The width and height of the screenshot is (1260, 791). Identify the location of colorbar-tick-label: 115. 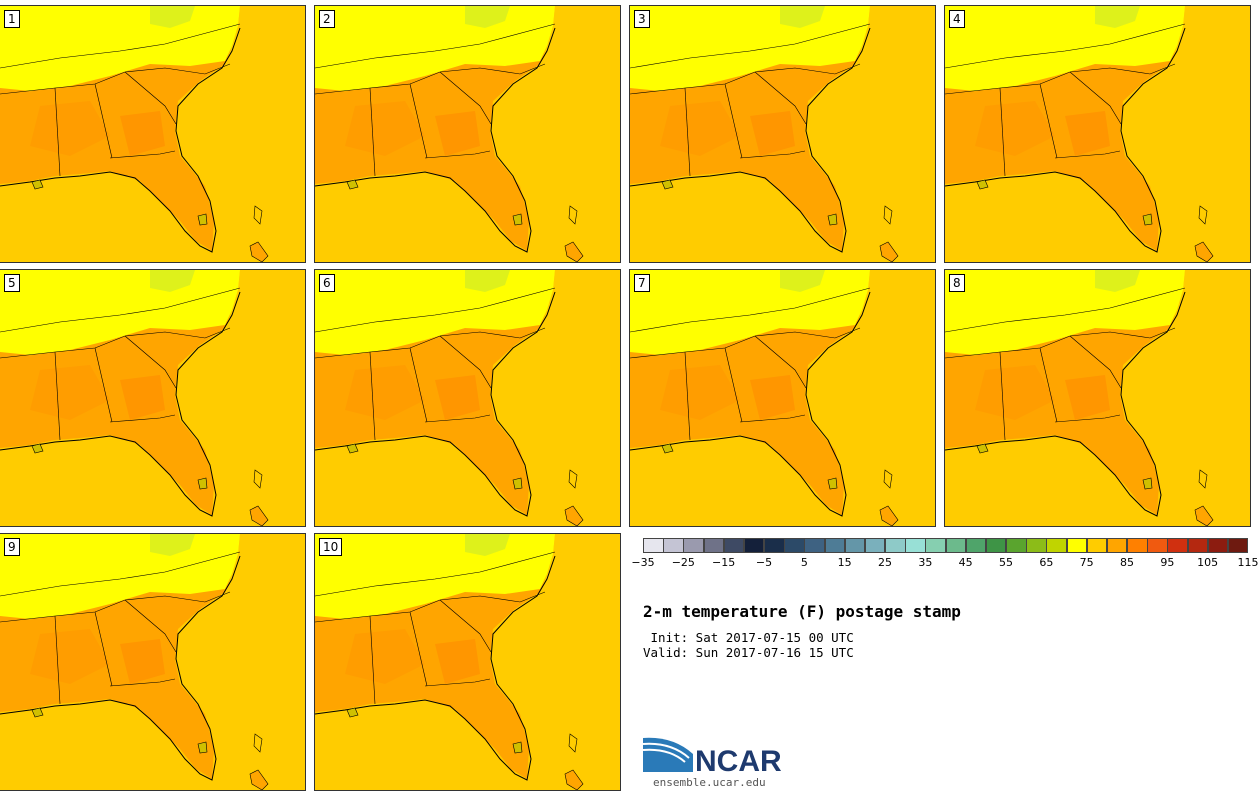
(1248, 562).